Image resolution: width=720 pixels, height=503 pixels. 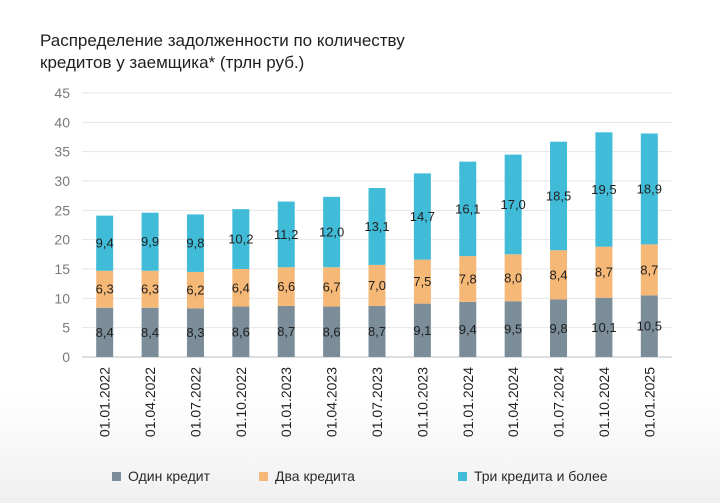 What do you see at coordinates (62, 210) in the screenshot?
I see `y-tick-label: 25` at bounding box center [62, 210].